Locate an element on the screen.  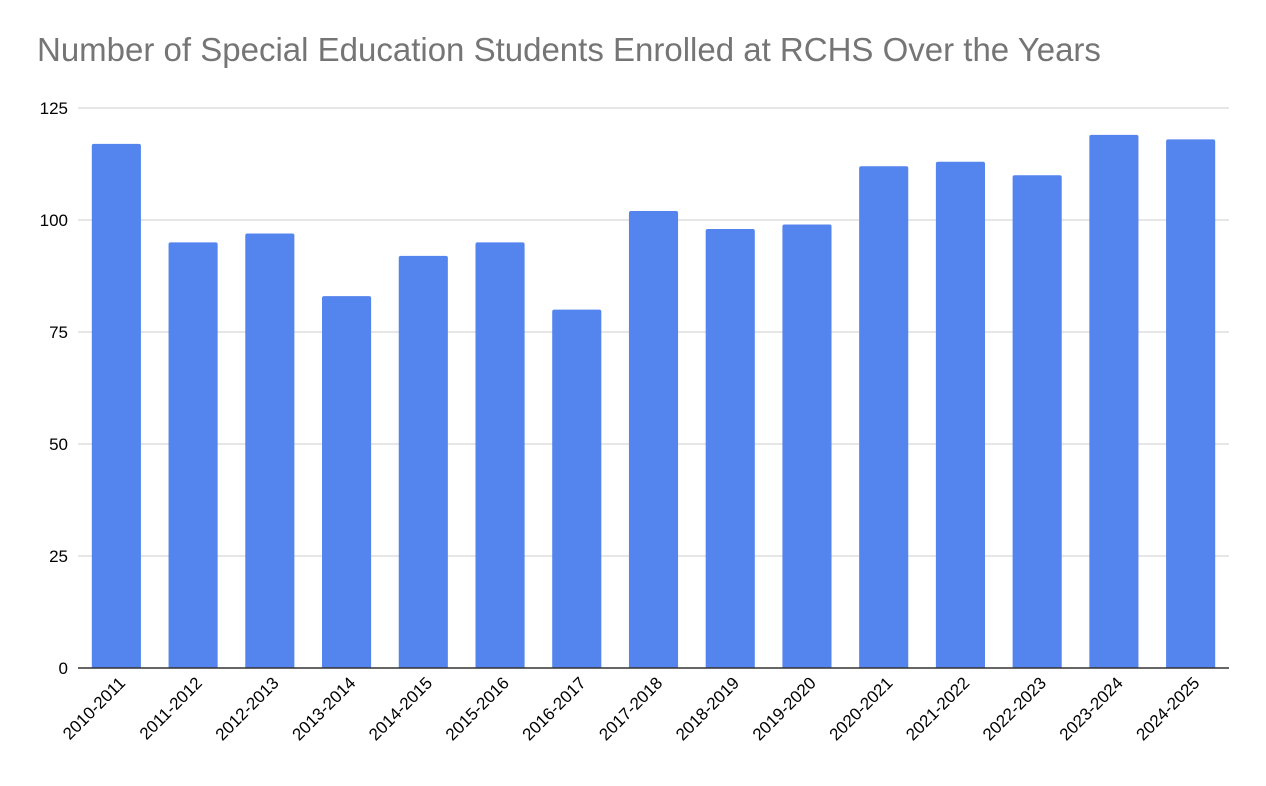
bar-2013-2014 is located at coordinates (347, 482).